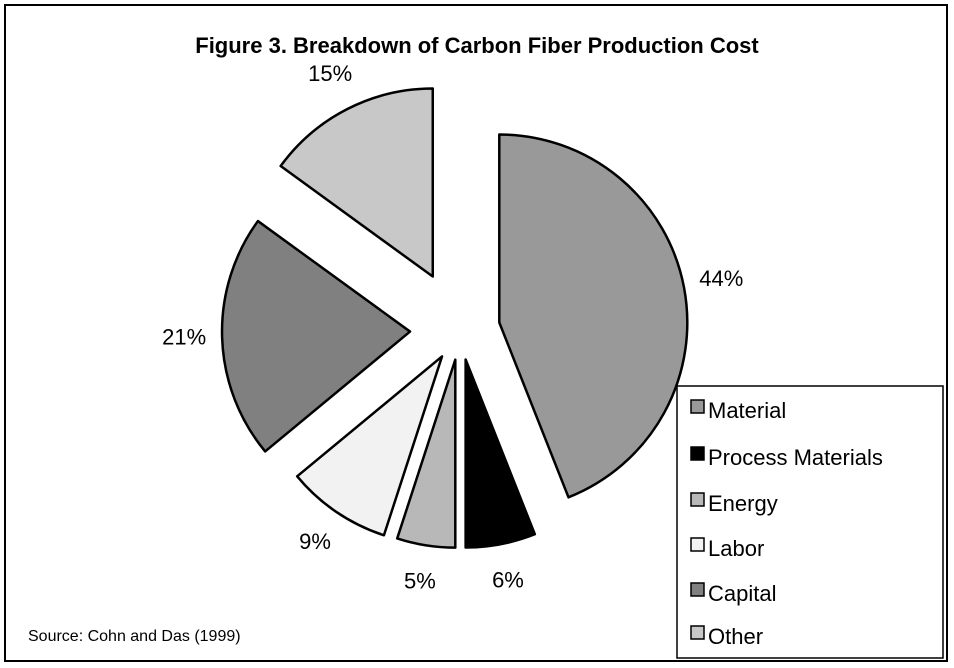 The height and width of the screenshot is (668, 954). What do you see at coordinates (742, 593) in the screenshot?
I see `legend-label: Capital` at bounding box center [742, 593].